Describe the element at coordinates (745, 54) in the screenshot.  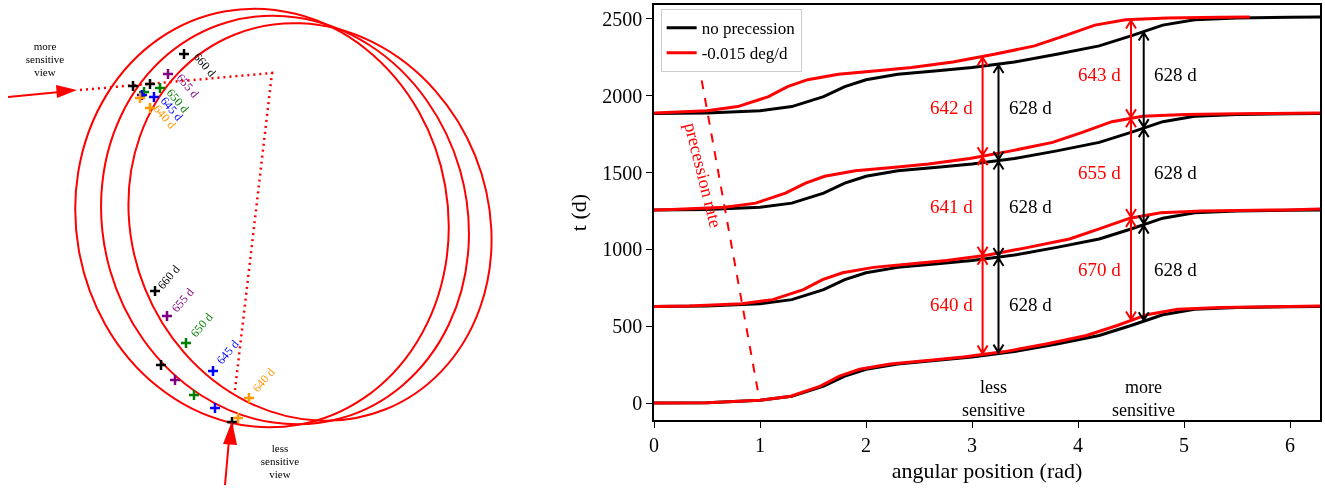
I see `legend-label: -0.015 deg/d` at that location.